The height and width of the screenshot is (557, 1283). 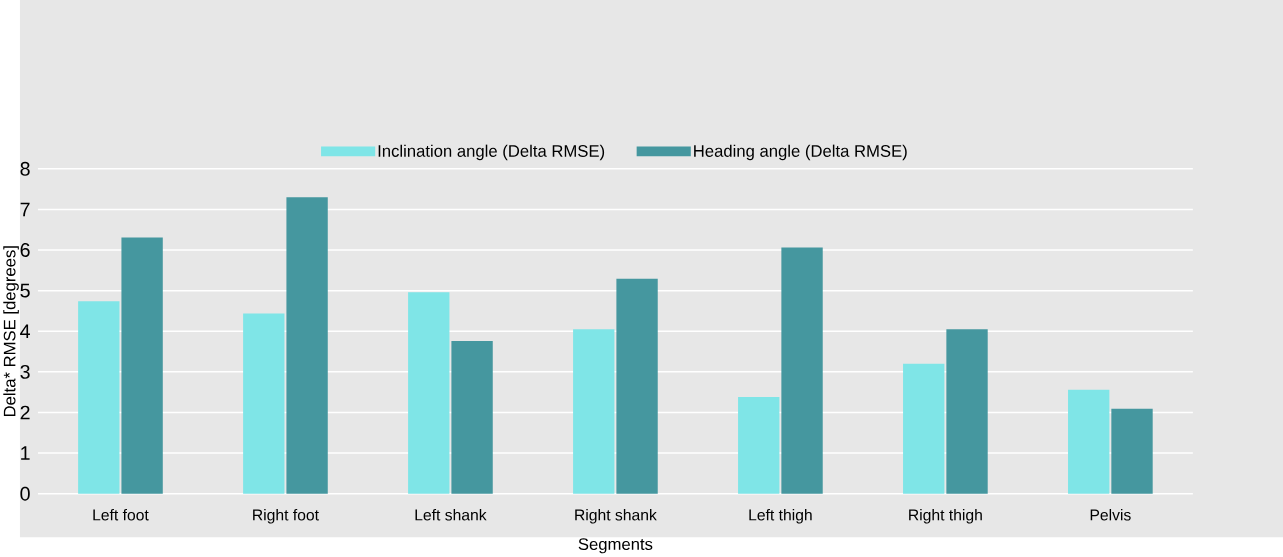 I want to click on x-tick-label: Right thigh, so click(x=945, y=516).